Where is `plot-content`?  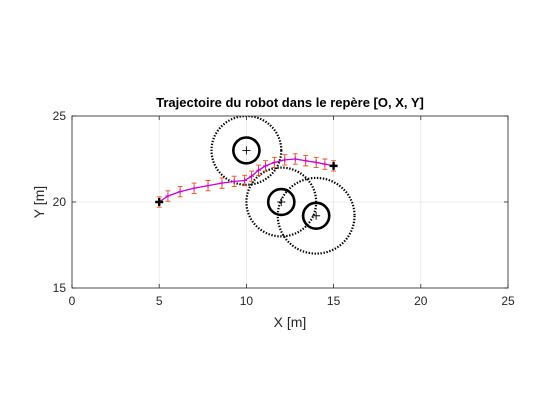
plot-content is located at coordinates (256, 185).